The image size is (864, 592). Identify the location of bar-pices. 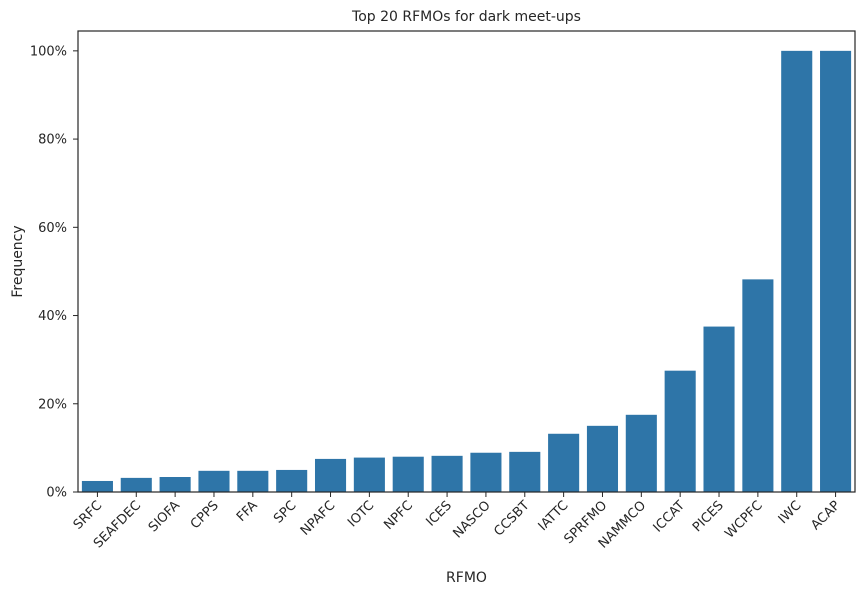
(719, 409).